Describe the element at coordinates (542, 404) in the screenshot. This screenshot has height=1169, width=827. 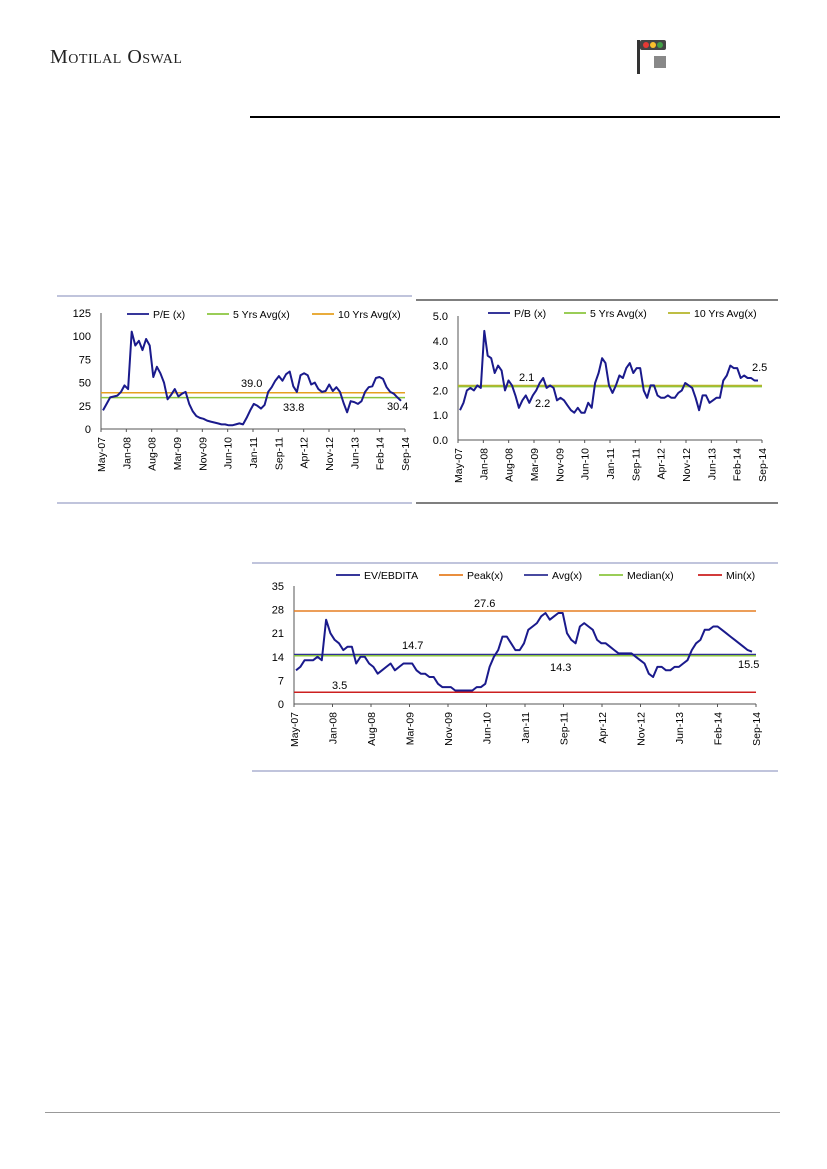
I see `data-label: 2.2` at that location.